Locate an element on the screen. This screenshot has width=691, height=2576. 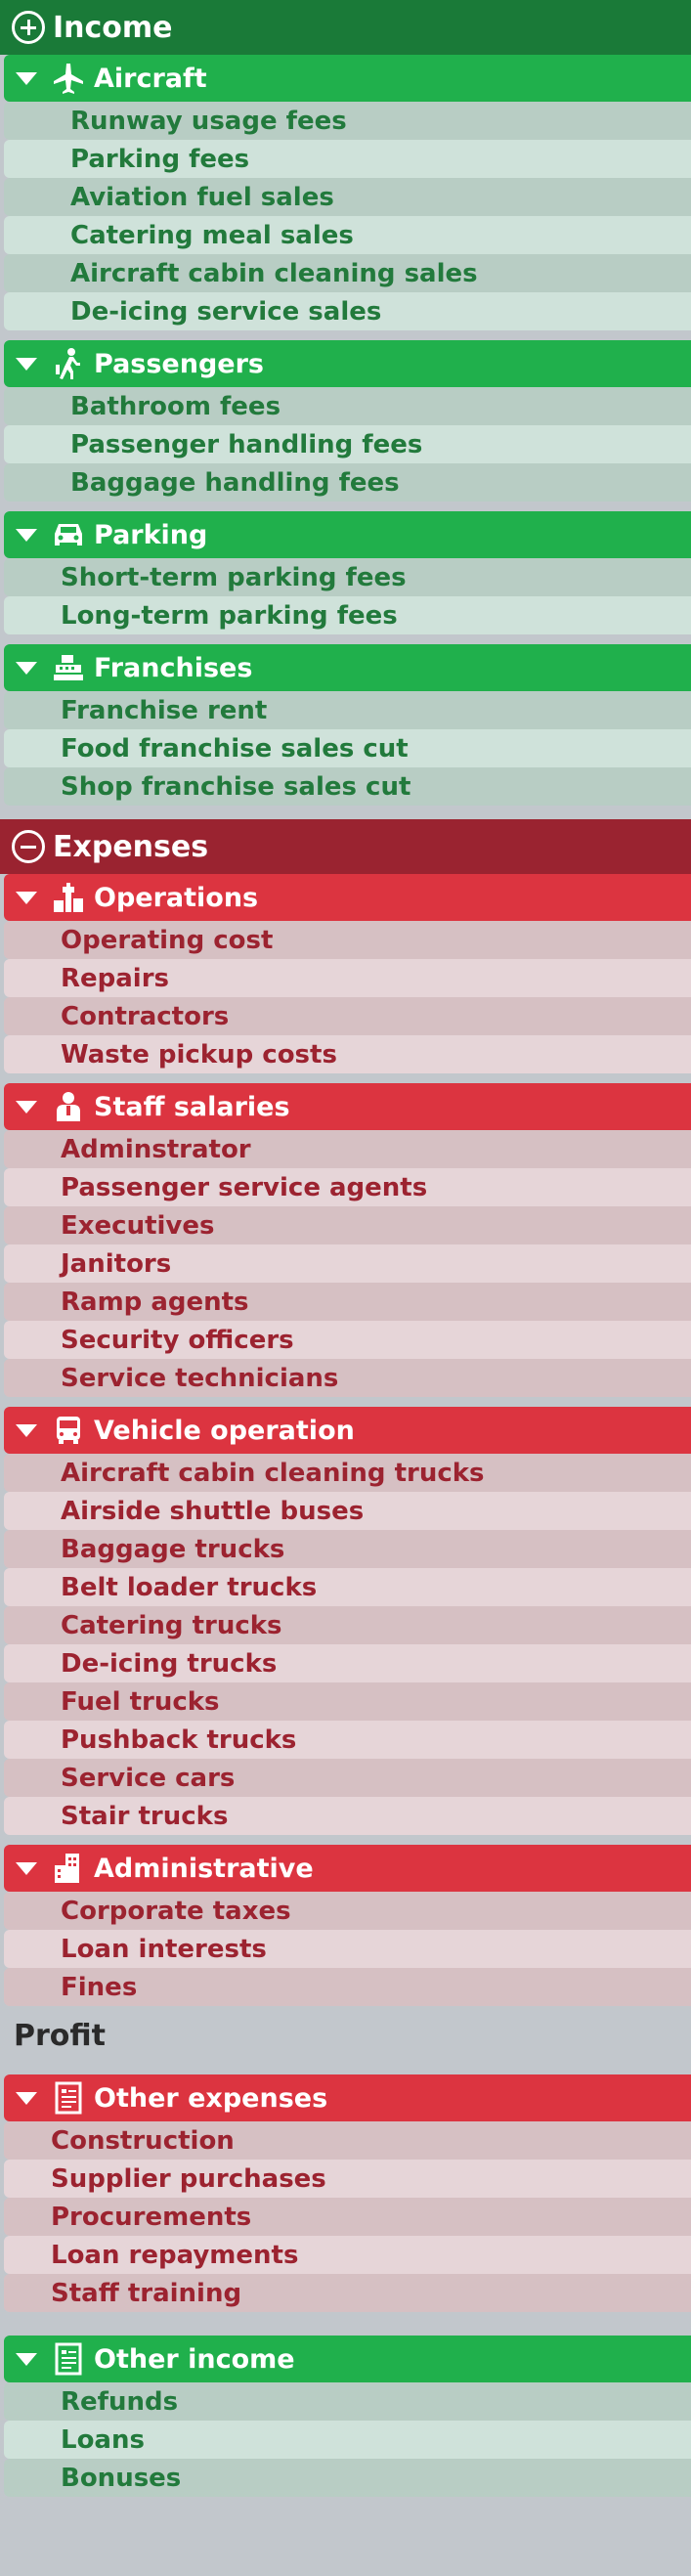
list-item: Baggage trucks is located at coordinates (347, 1549).